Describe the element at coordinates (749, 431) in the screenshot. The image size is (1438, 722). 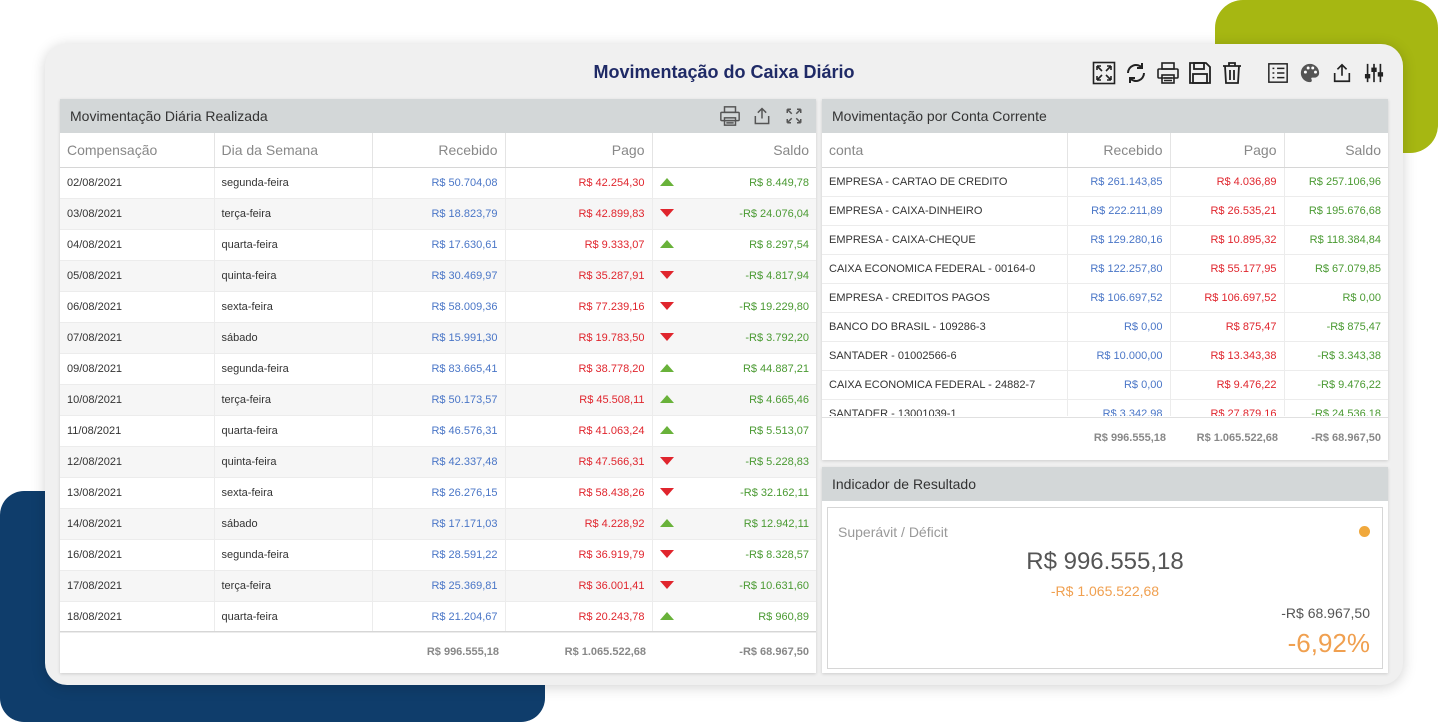
I see `cell-balance: R$ 5.513,07` at that location.